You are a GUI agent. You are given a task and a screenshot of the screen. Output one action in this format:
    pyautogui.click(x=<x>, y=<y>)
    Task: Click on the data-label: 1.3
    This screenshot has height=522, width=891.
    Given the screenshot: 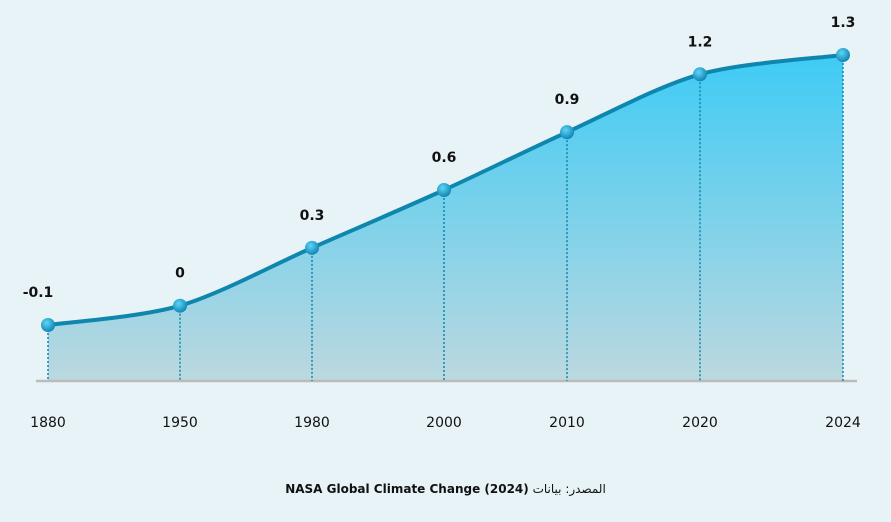 What is the action you would take?
    pyautogui.click(x=843, y=23)
    